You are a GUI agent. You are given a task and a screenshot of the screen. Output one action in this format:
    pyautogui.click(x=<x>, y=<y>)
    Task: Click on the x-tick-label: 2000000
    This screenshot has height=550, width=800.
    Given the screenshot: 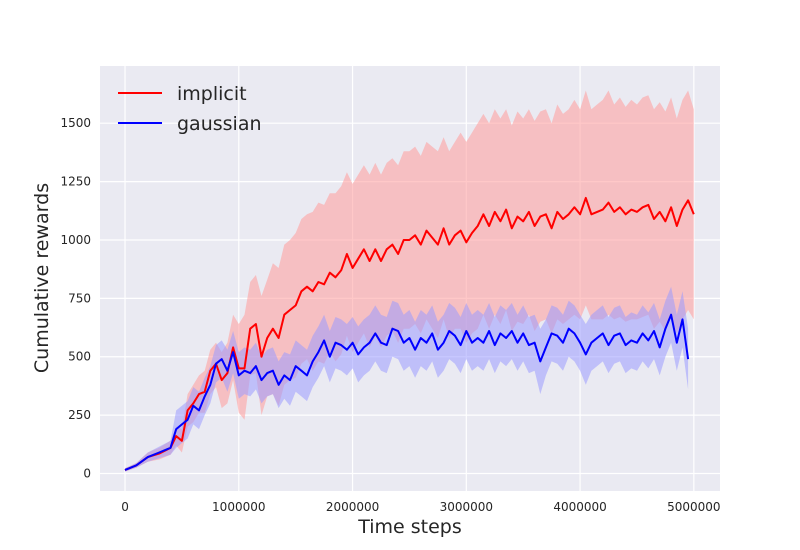 What is the action you would take?
    pyautogui.click(x=352, y=507)
    